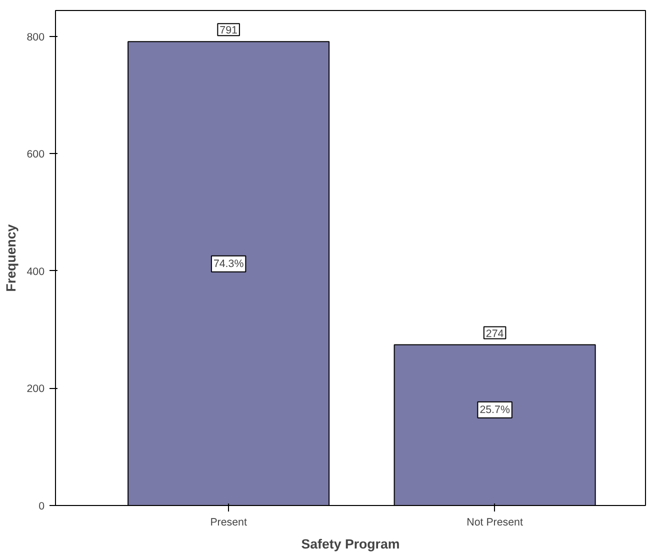  What do you see at coordinates (41, 506) in the screenshot?
I see `y-tick-label: 0` at bounding box center [41, 506].